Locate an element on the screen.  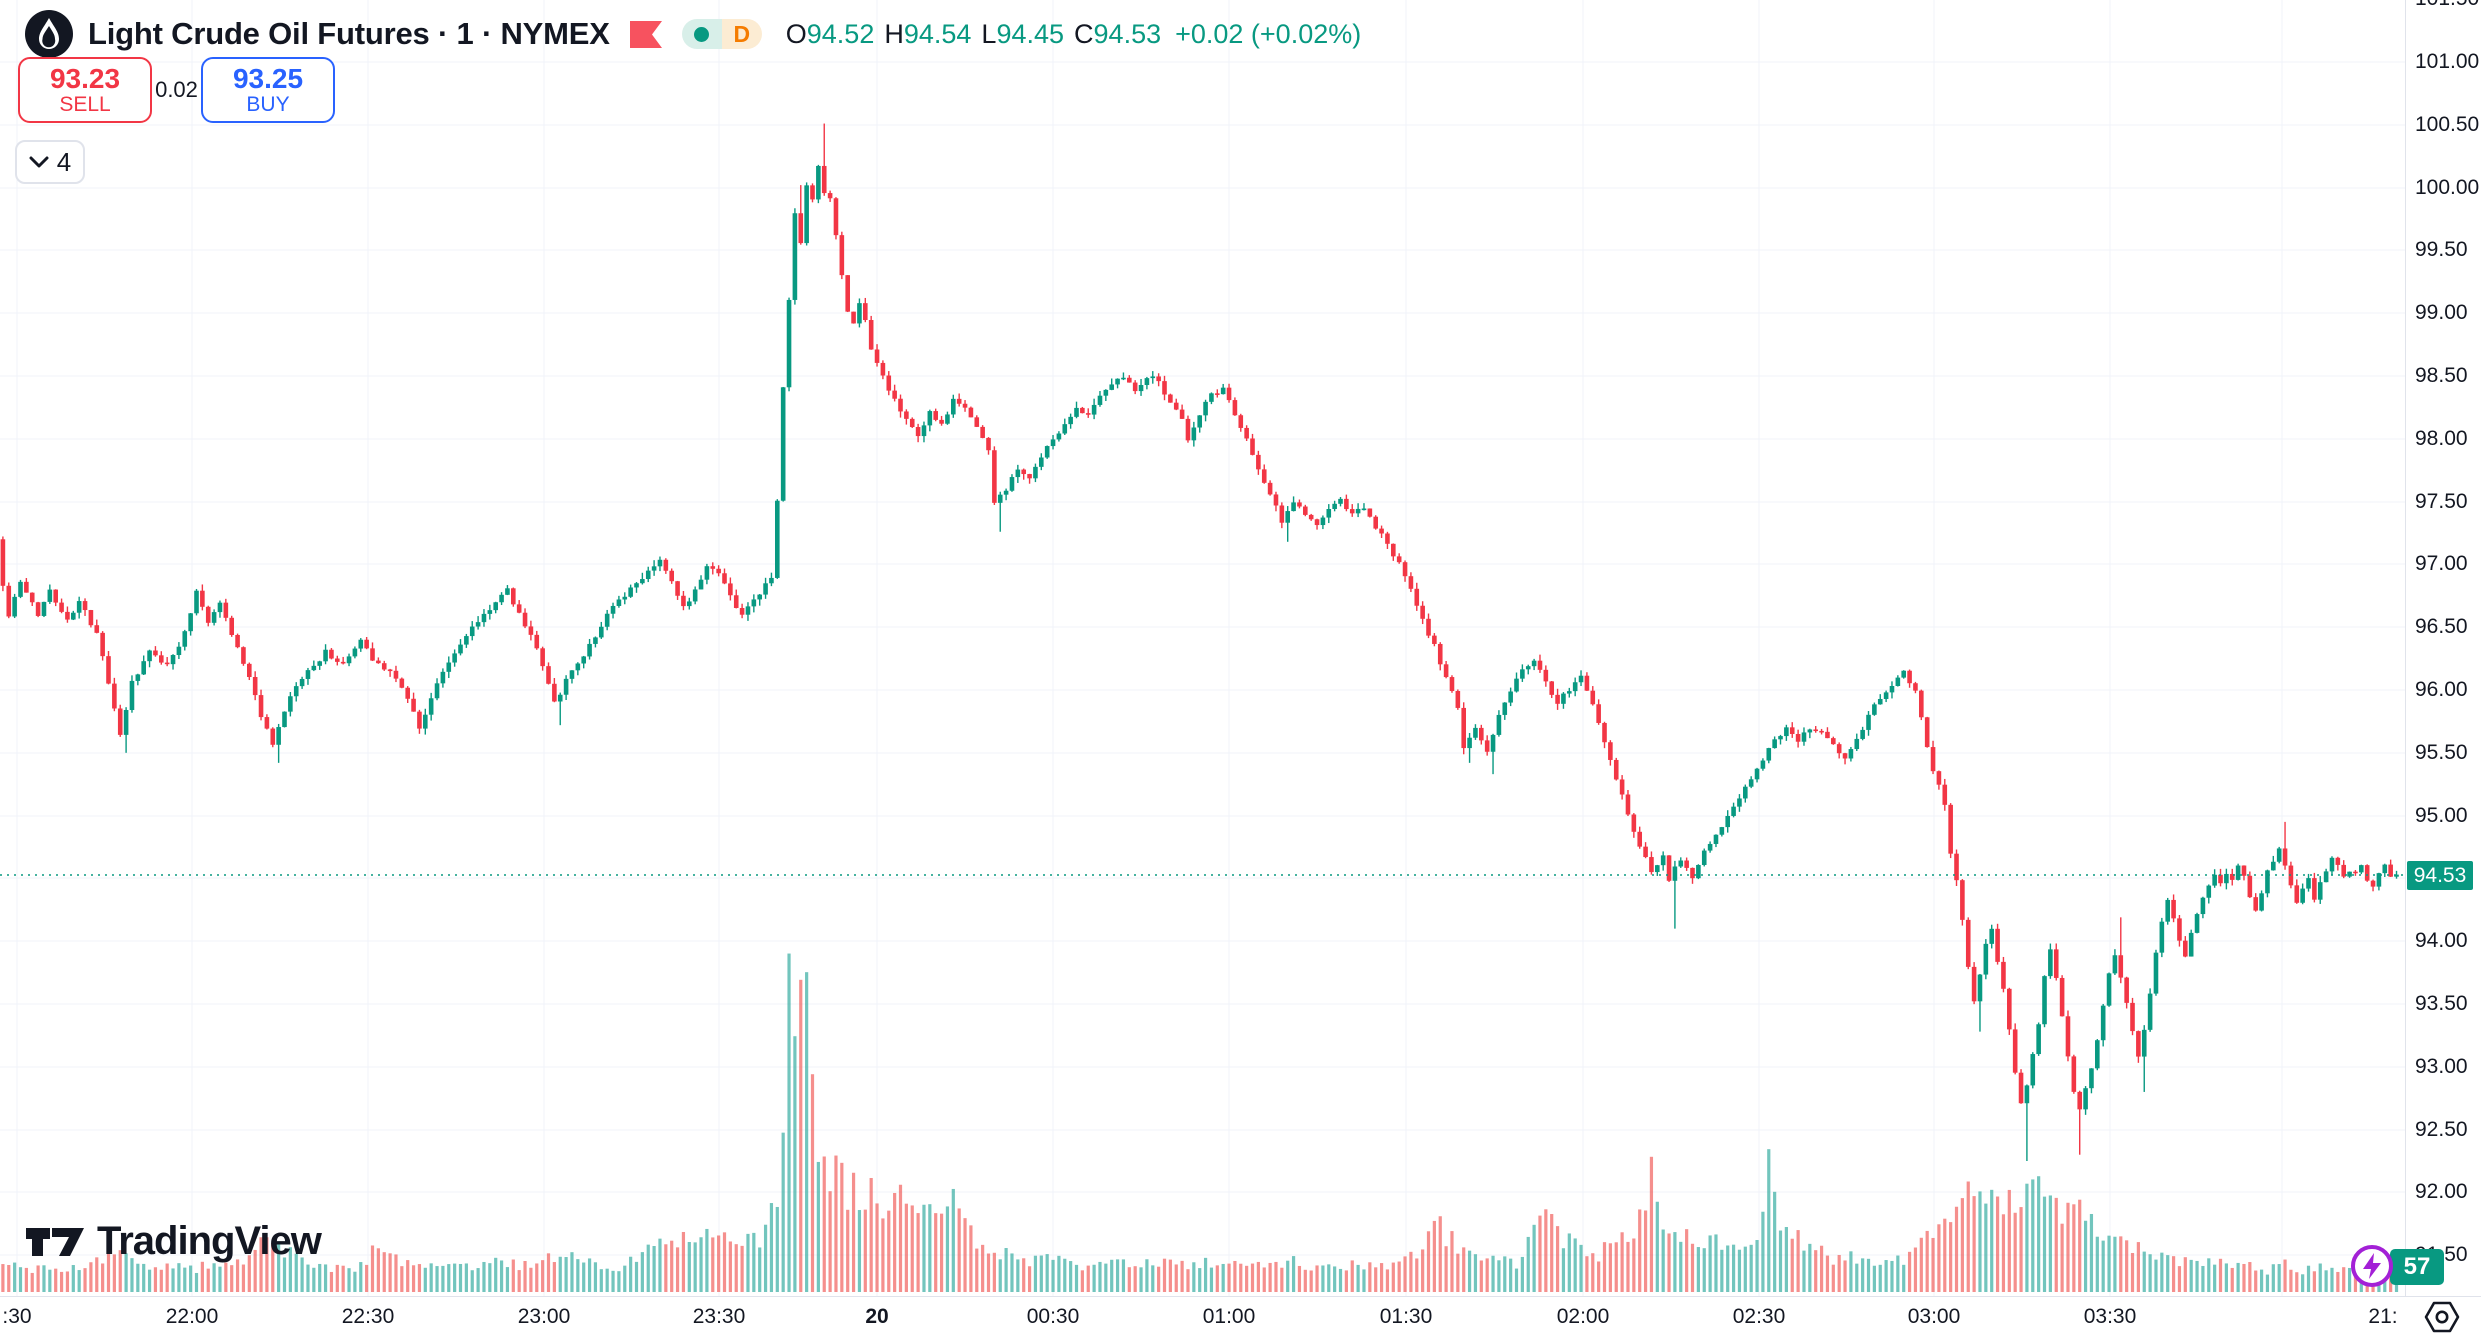
price-axis-label: 98.00 is located at coordinates (2441, 438).